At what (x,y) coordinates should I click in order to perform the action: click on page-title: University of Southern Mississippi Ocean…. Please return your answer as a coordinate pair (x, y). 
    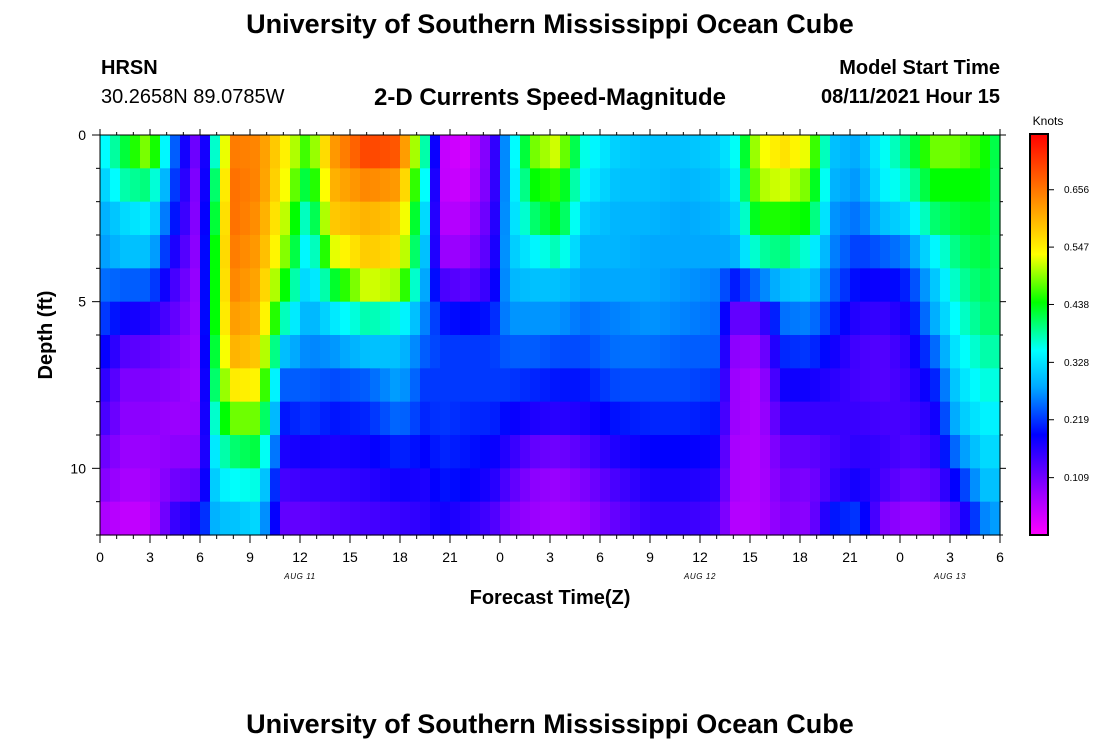
    Looking at the image, I should click on (550, 24).